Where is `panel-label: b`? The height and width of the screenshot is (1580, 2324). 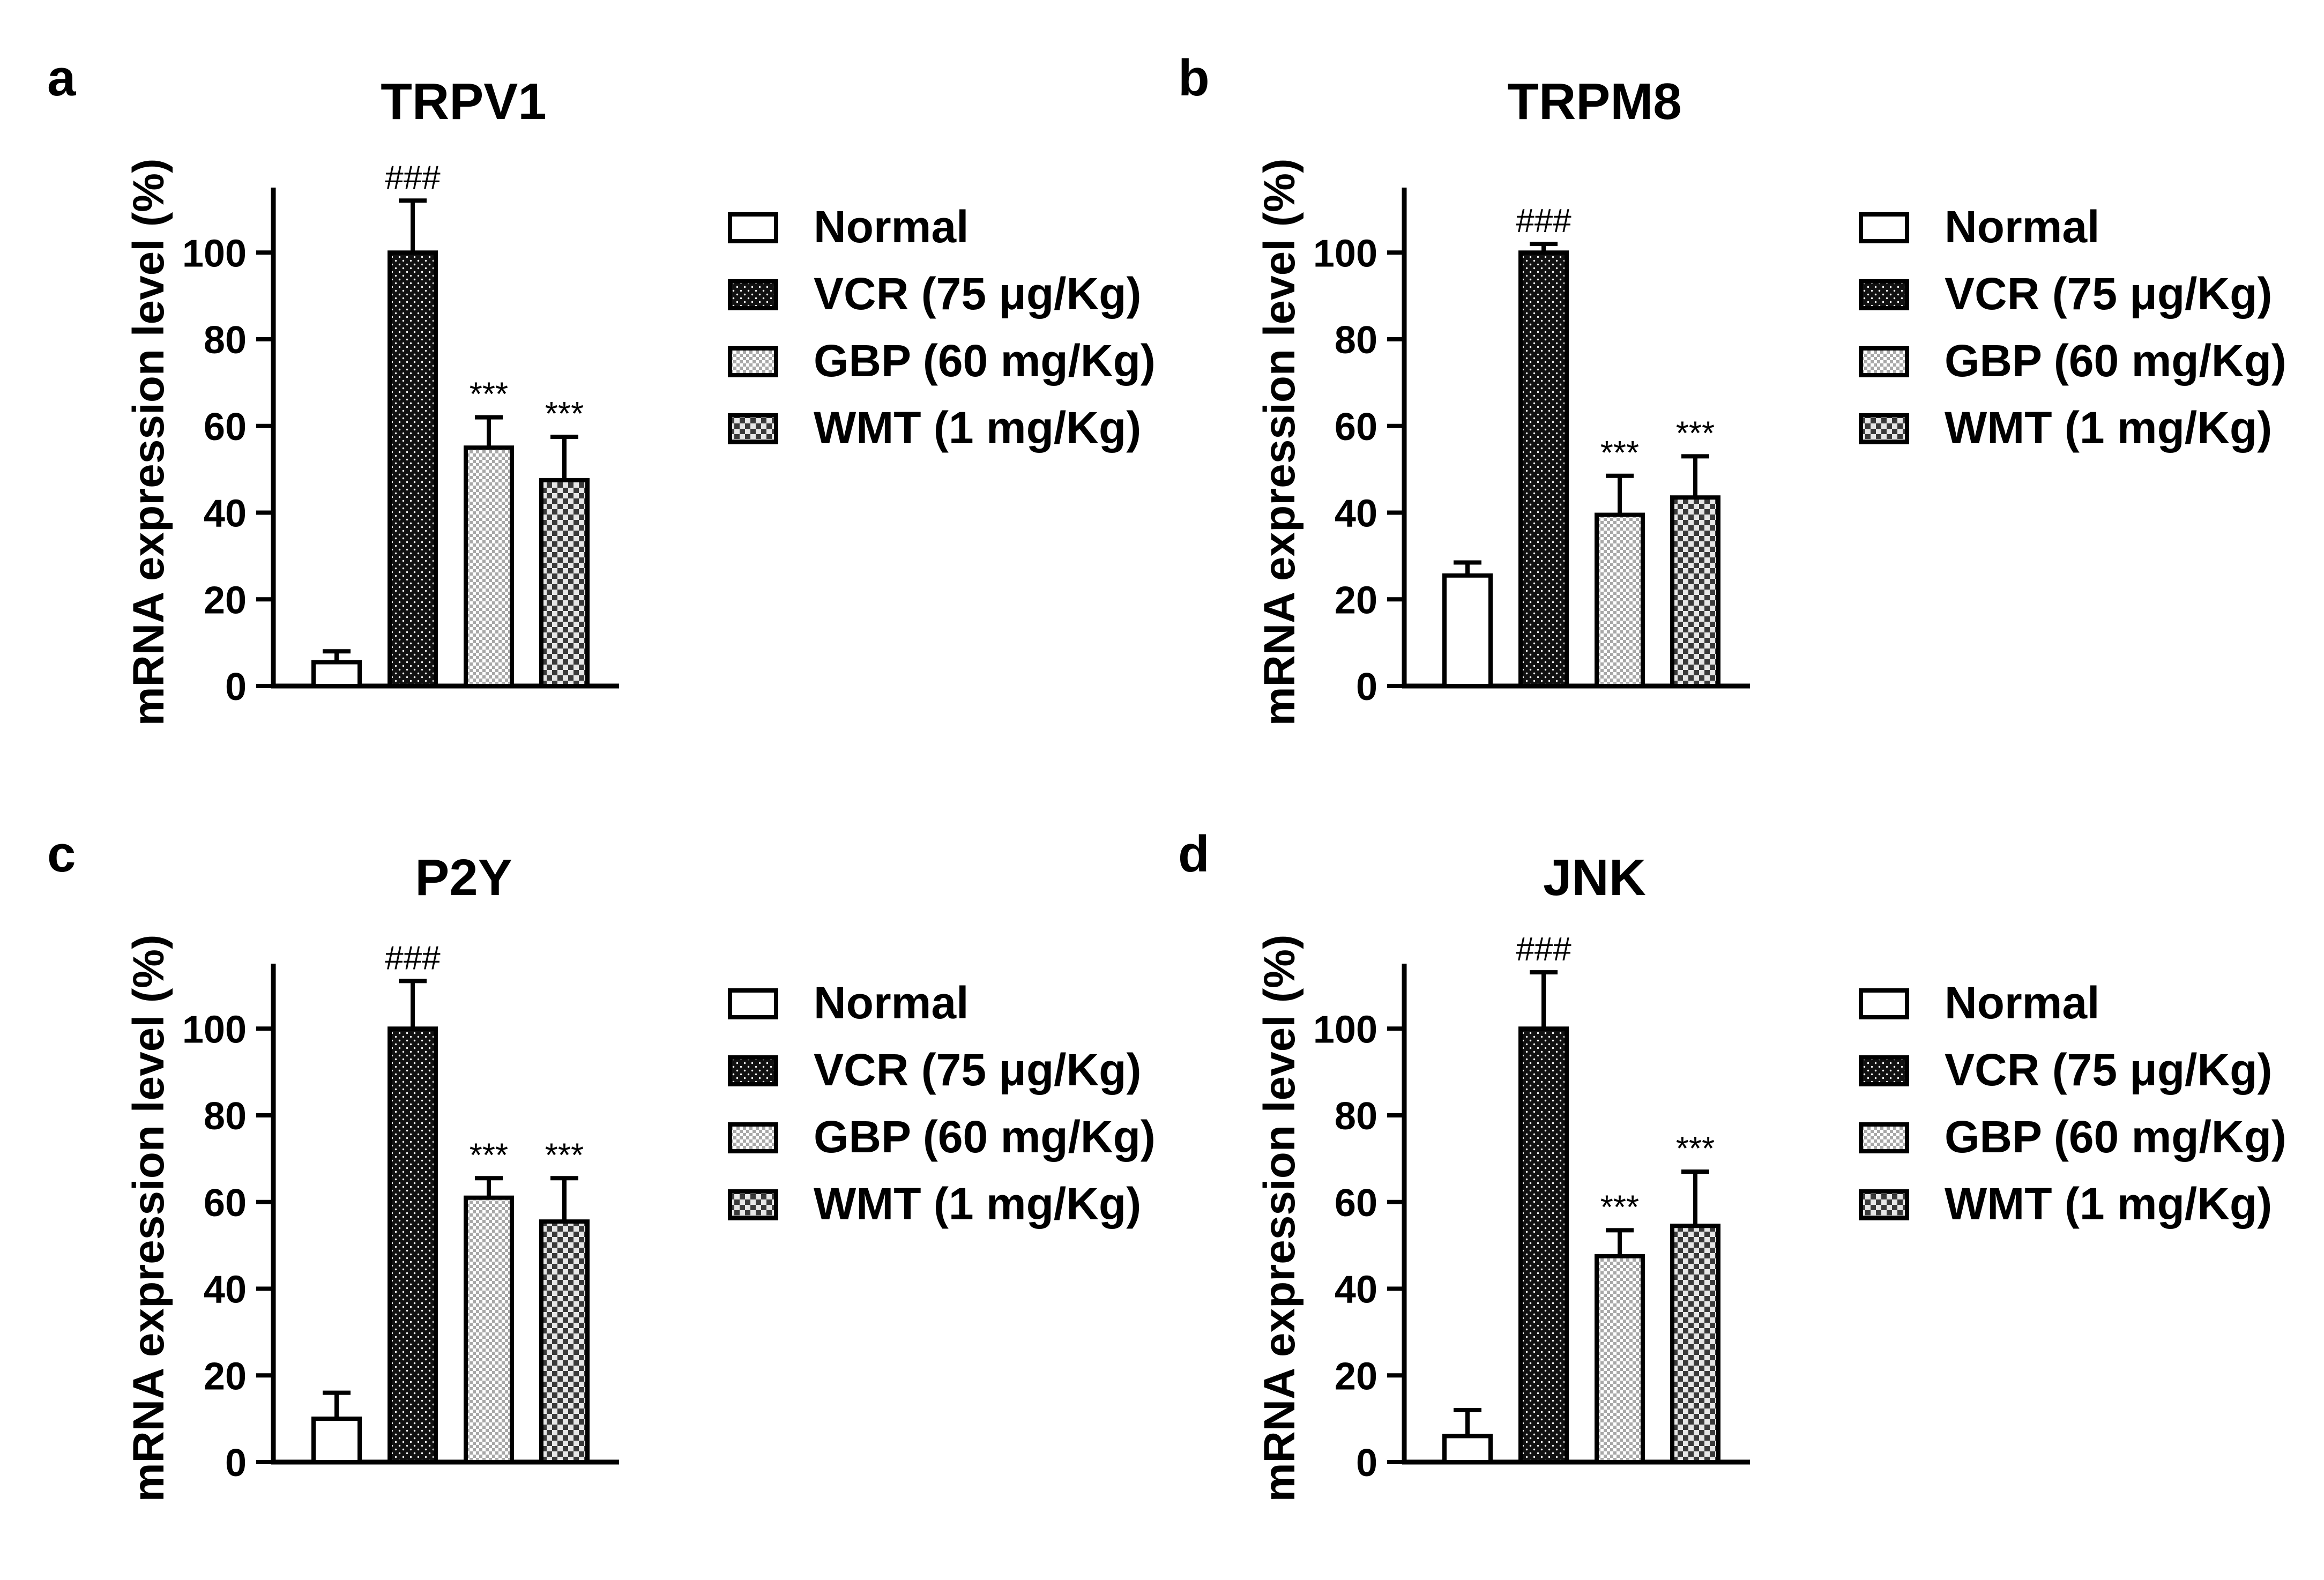 panel-label: b is located at coordinates (1194, 78).